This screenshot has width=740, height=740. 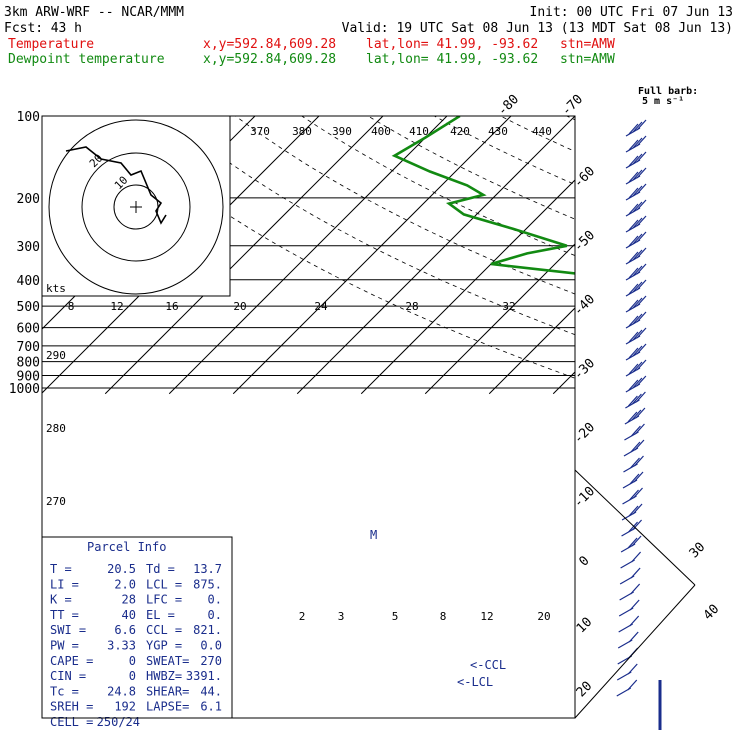 What do you see at coordinates (28, 377) in the screenshot?
I see `isobar-label: 900` at bounding box center [28, 377].